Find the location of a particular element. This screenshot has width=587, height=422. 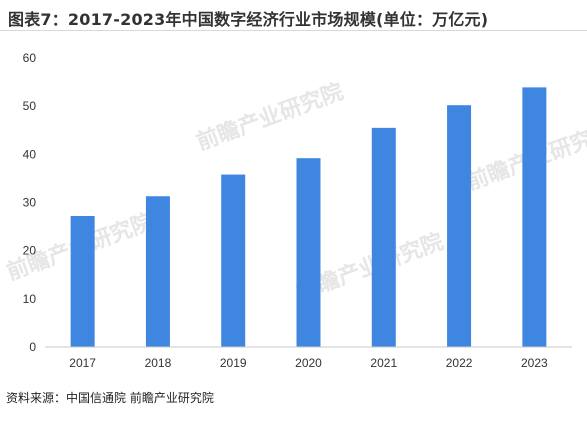

bar-2022 is located at coordinates (459, 226).